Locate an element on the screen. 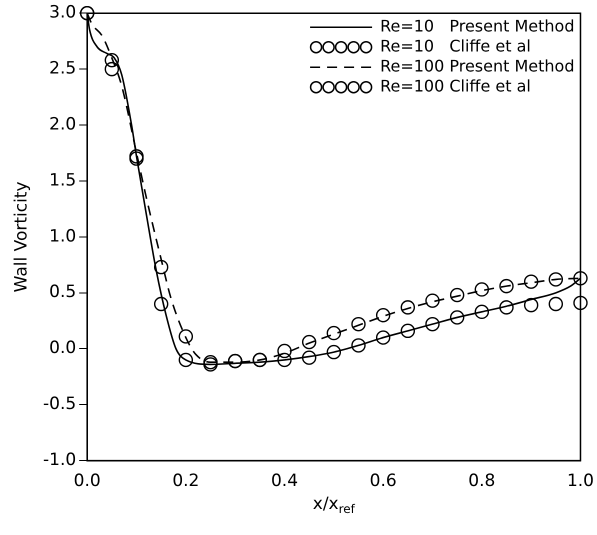  x-tick-label: 1.0 is located at coordinates (580, 481).